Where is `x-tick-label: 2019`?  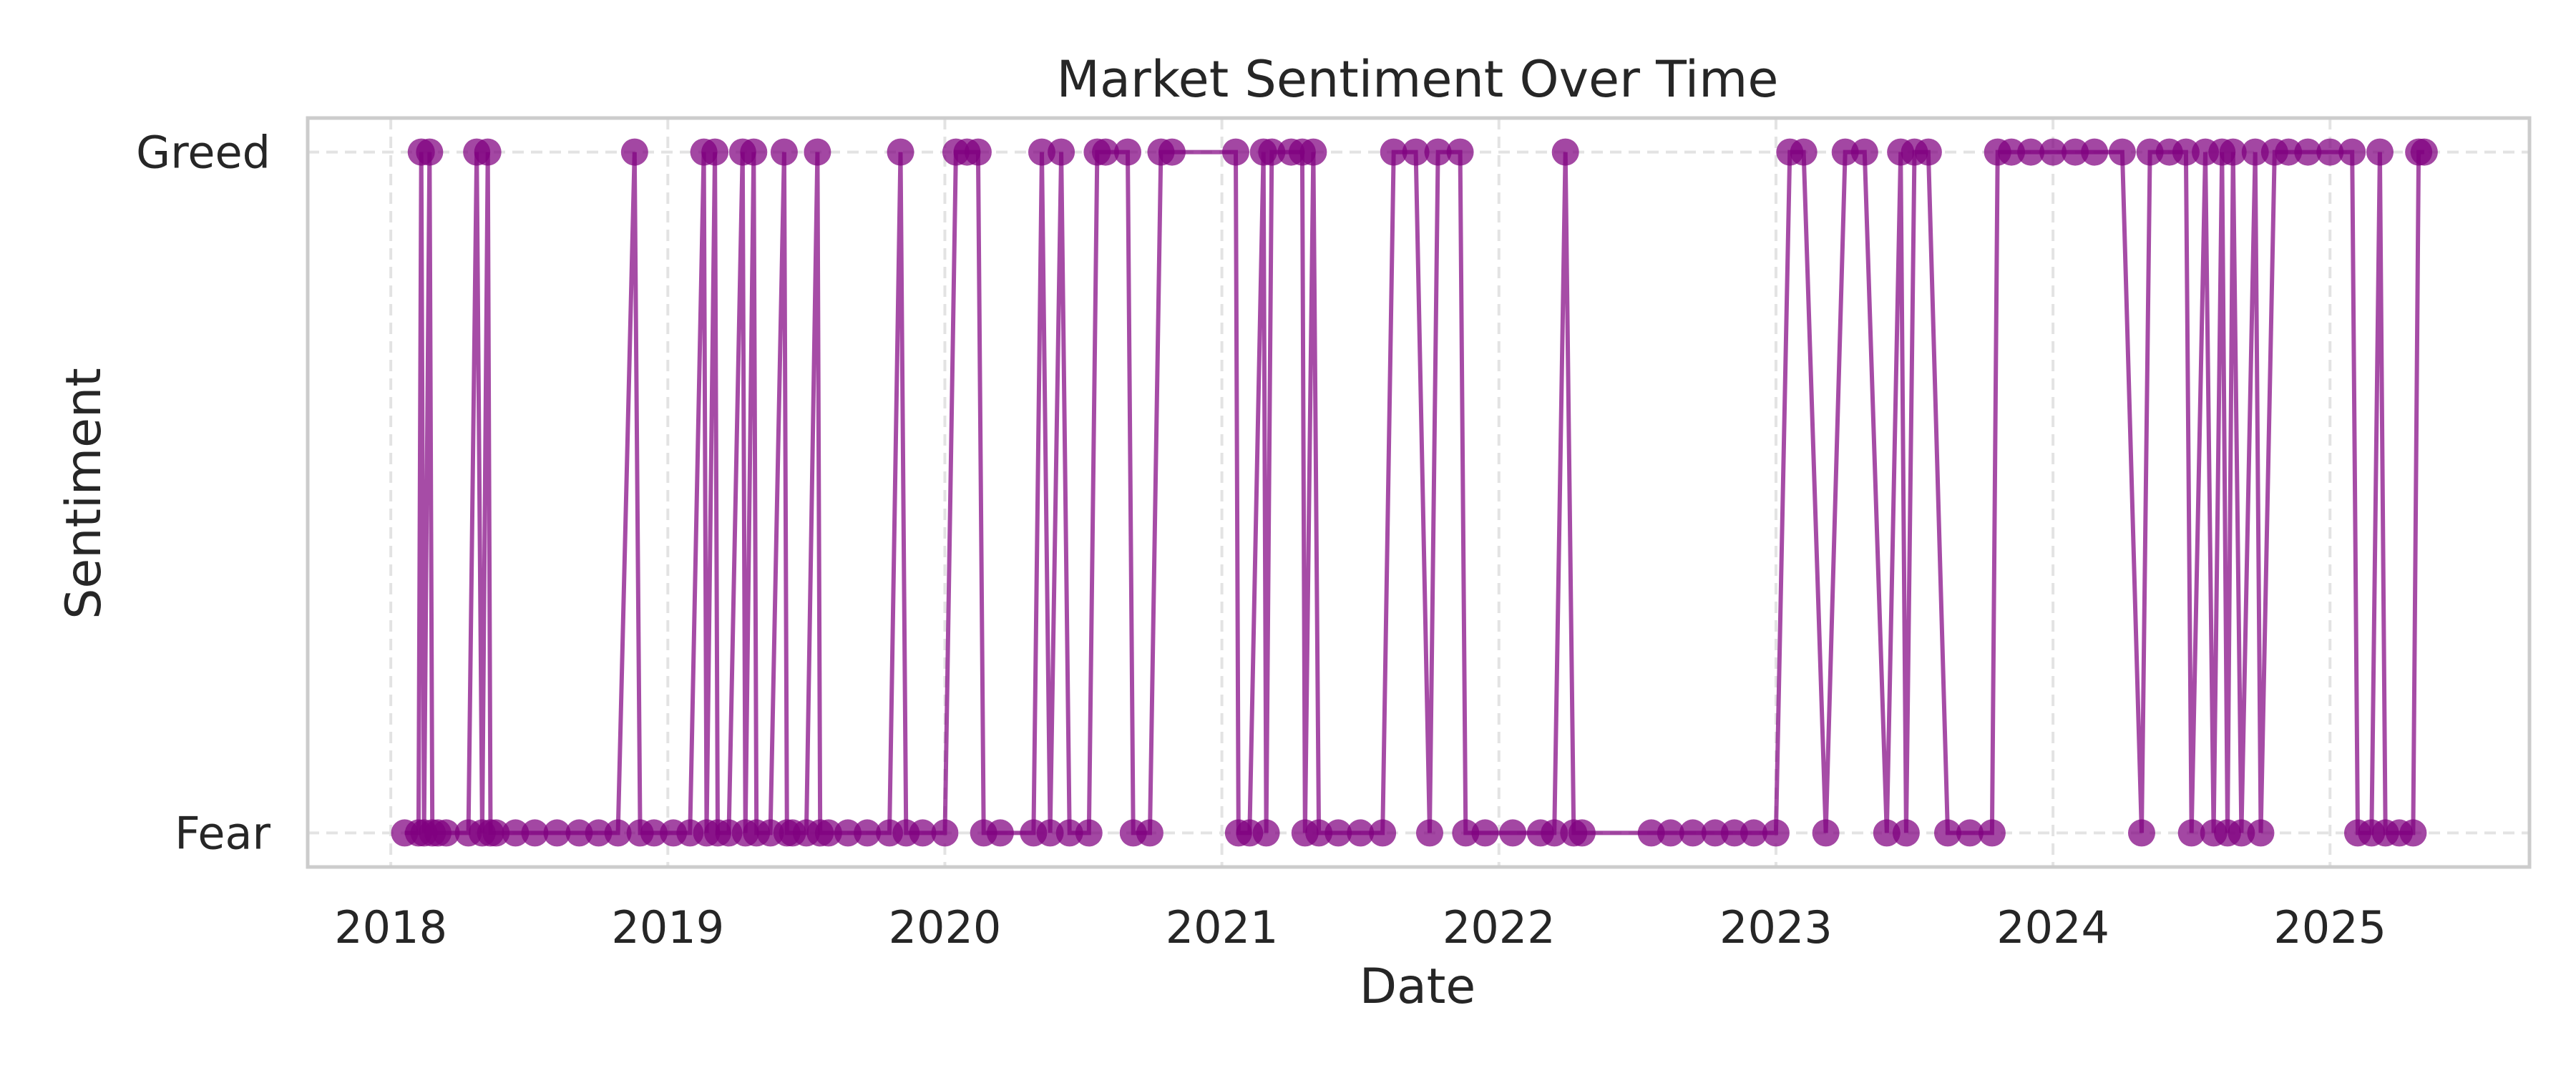 x-tick-label: 2019 is located at coordinates (667, 927).